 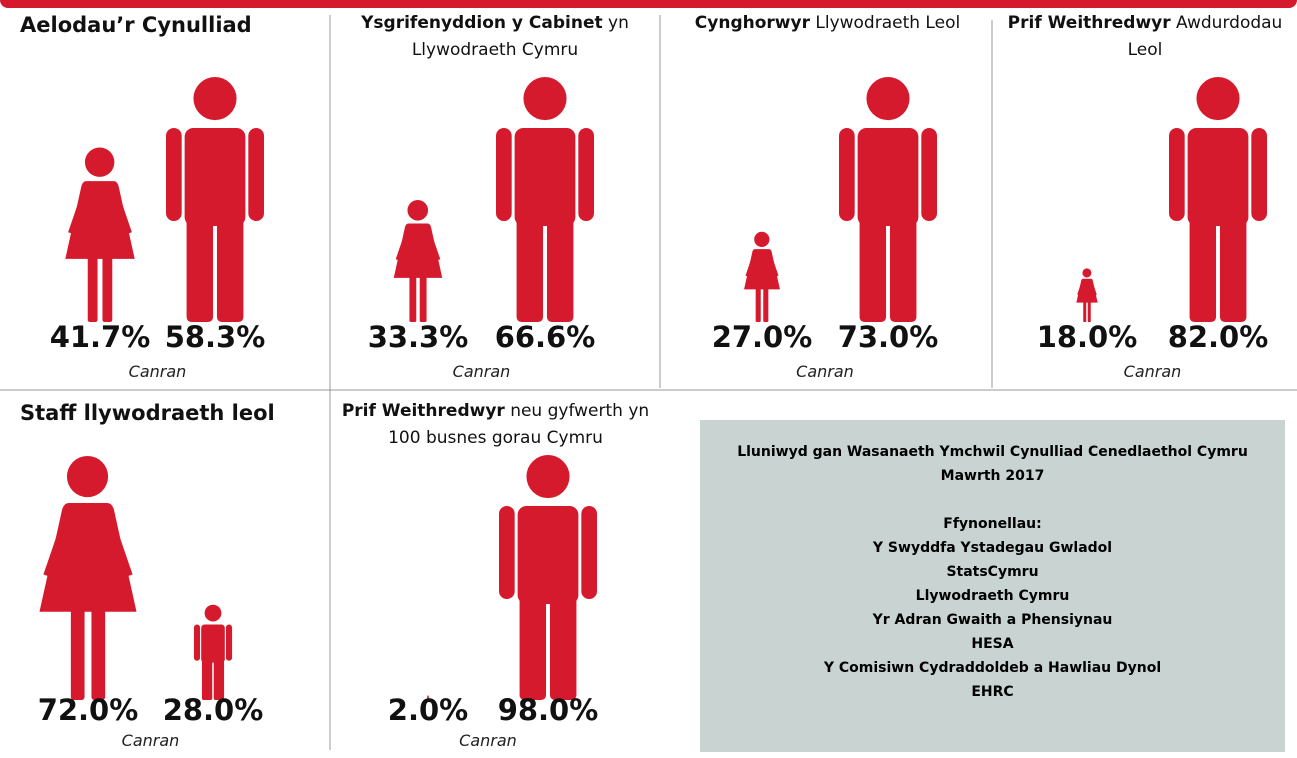 I want to click on info-line: Y Comisiwn Cydraddoldeb a Hawliau Dynol, so click(x=992, y=668).